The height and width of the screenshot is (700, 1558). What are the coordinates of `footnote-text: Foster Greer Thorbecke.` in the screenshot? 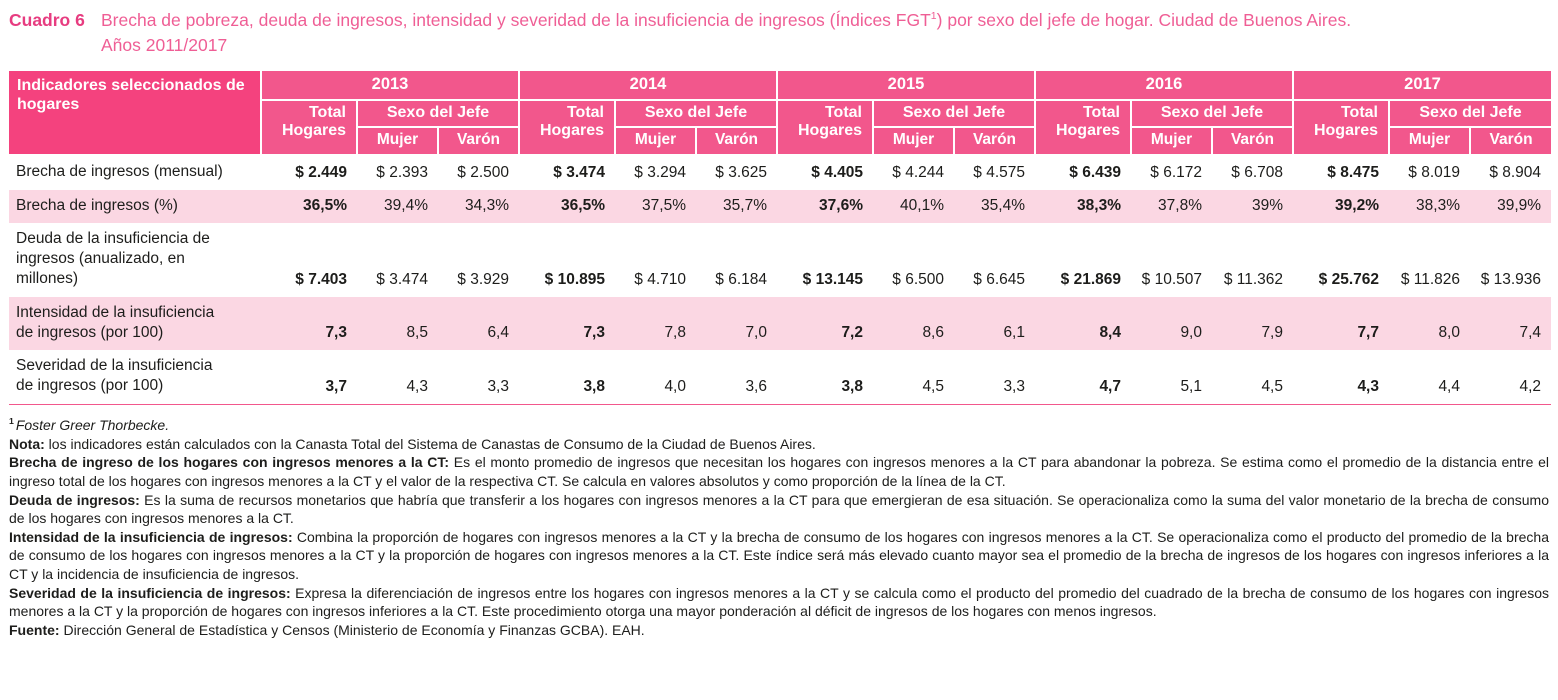 It's located at (92, 425).